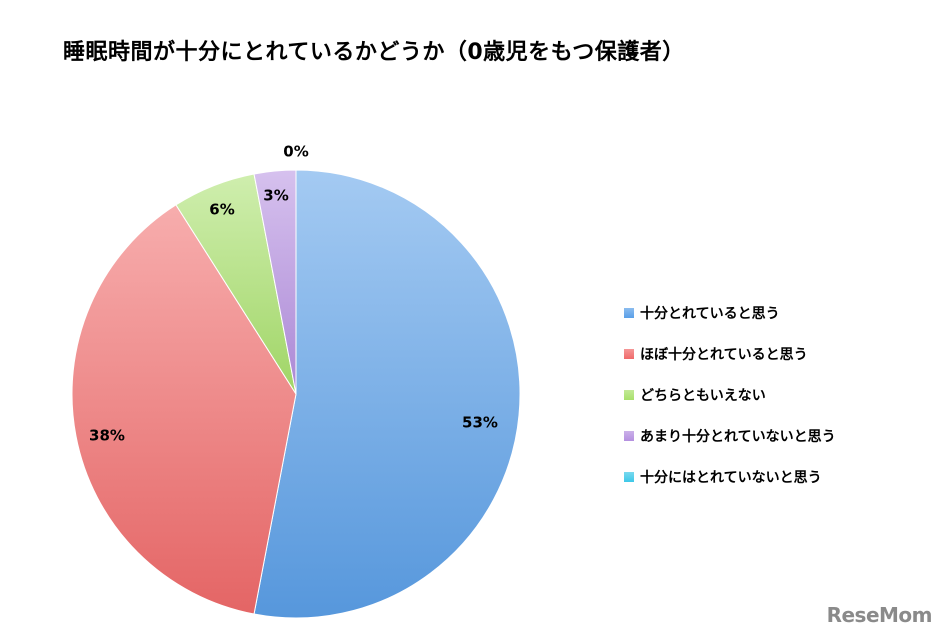 The height and width of the screenshot is (637, 946). What do you see at coordinates (275, 196) in the screenshot?
I see `data-label-4: 3%` at bounding box center [275, 196].